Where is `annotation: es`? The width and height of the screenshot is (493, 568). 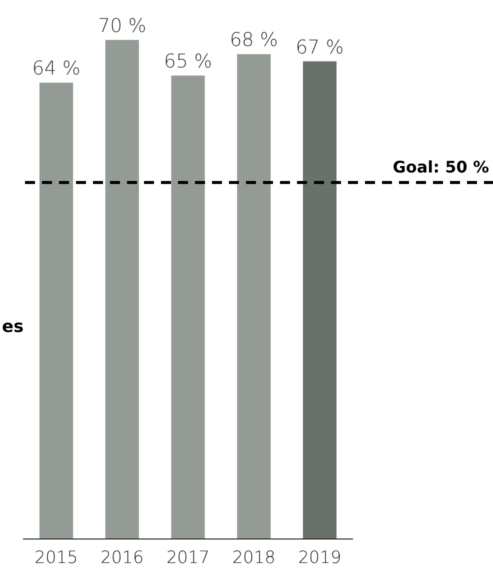 annotation: es is located at coordinates (13, 327).